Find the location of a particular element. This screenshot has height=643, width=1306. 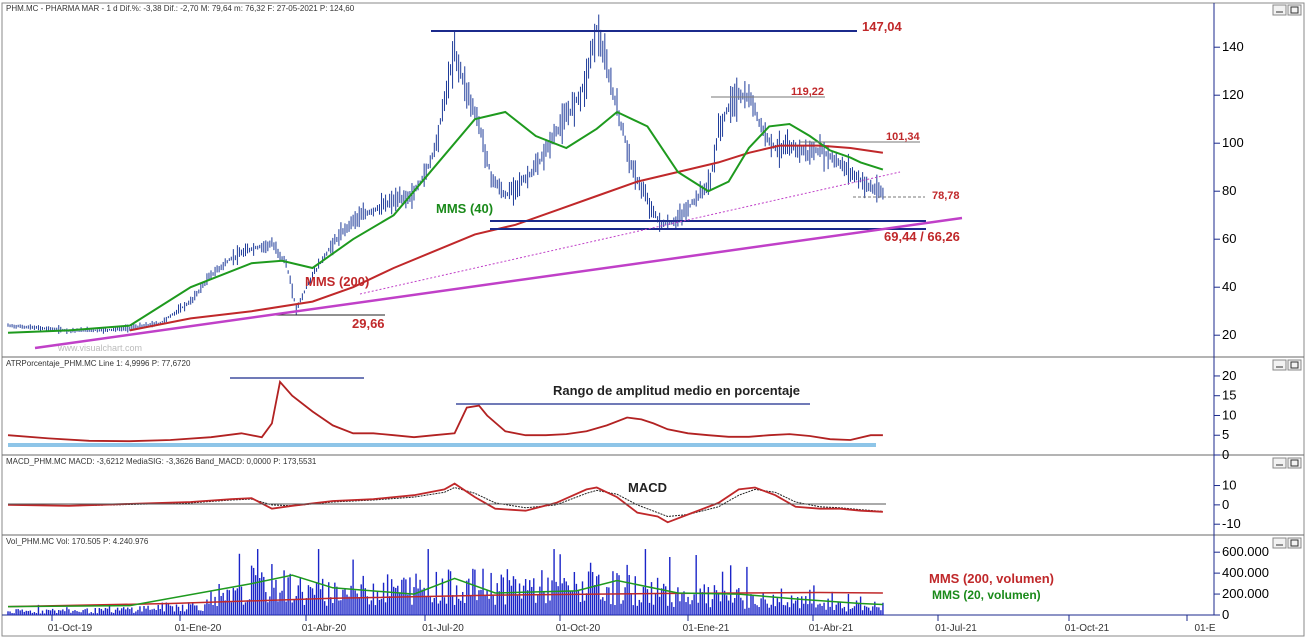

panel-controls-price is located at coordinates (1287, 10).